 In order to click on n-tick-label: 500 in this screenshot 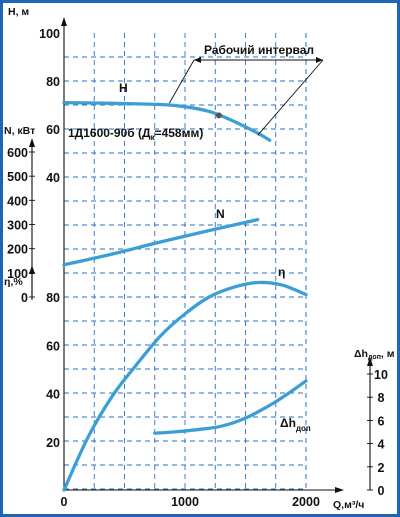, I will do `click(17, 177)`.